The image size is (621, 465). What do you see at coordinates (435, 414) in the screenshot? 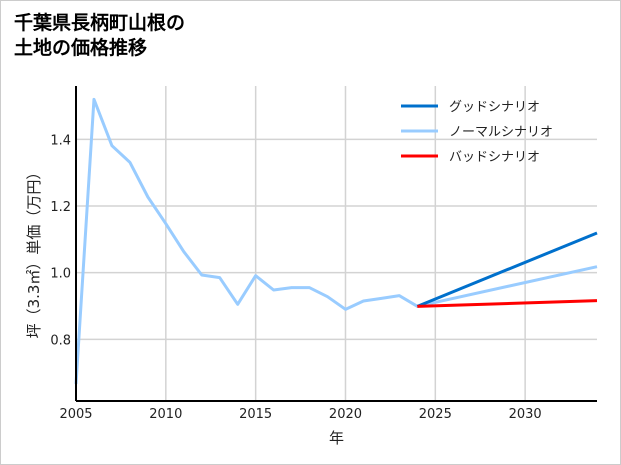
I see `x-tick-label: 2025` at bounding box center [435, 414].